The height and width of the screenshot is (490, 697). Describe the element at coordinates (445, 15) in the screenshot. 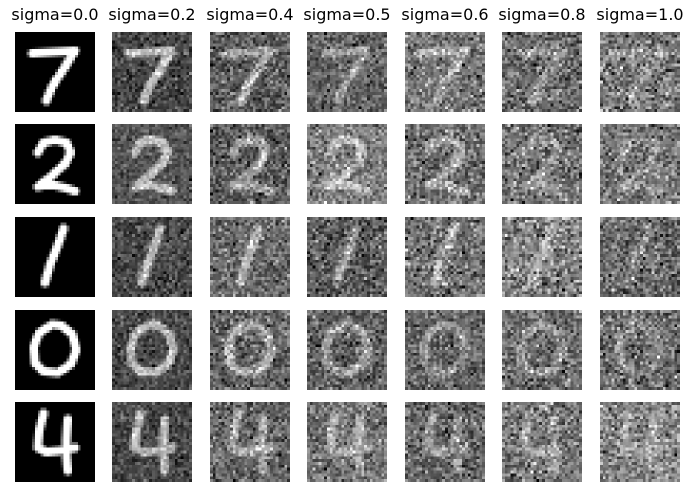

I see `column-title: sigma=0.6` at that location.